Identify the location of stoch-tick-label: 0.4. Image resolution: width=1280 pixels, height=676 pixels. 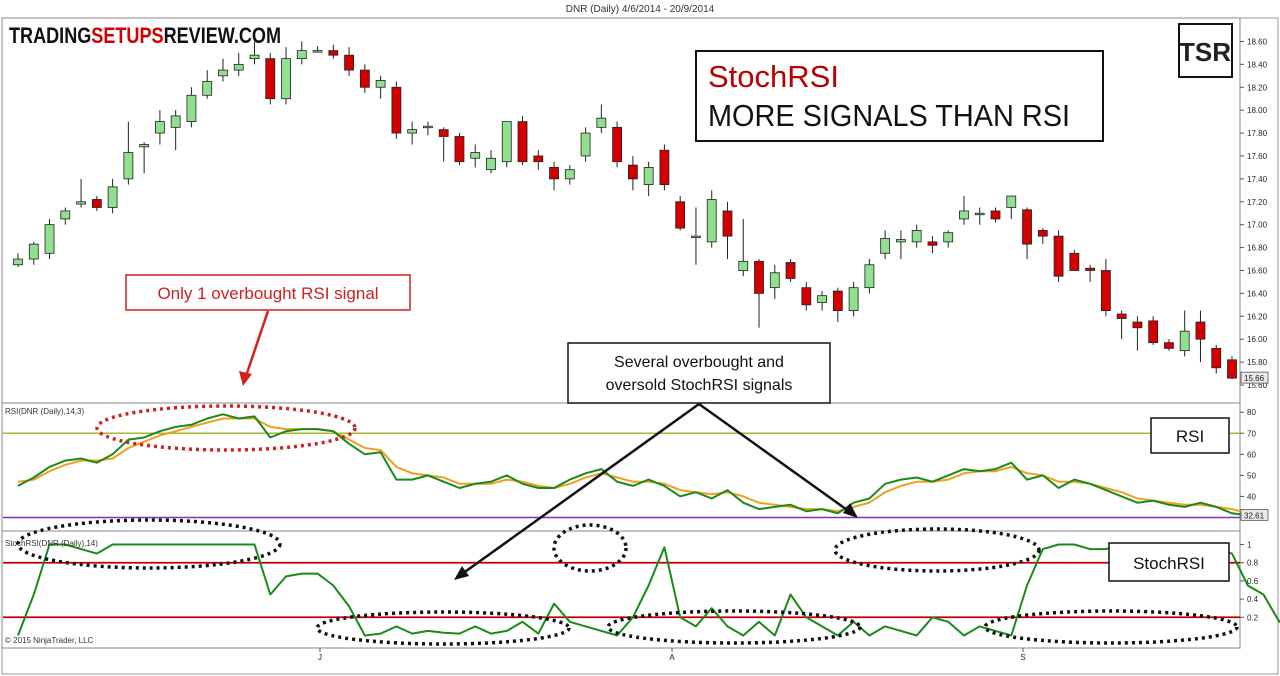
(1253, 599).